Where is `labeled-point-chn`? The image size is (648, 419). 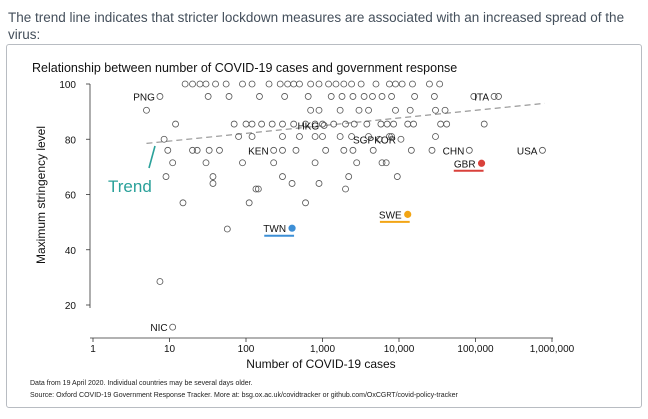
labeled-point-chn is located at coordinates (469, 150).